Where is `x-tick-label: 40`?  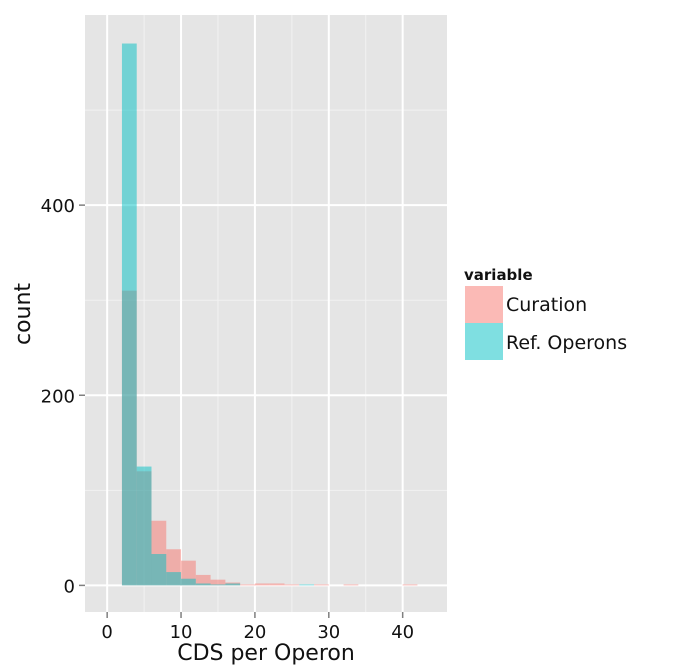
x-tick-label: 40 is located at coordinates (402, 632).